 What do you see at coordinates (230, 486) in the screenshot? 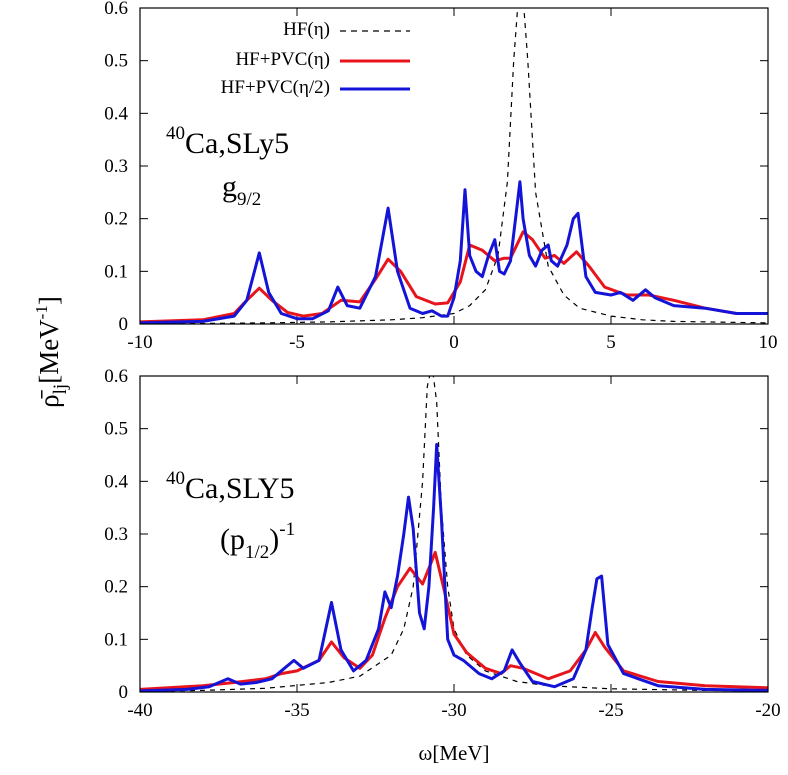
I see `annotation-nucleus-2: 40Ca,SLY5` at bounding box center [230, 486].